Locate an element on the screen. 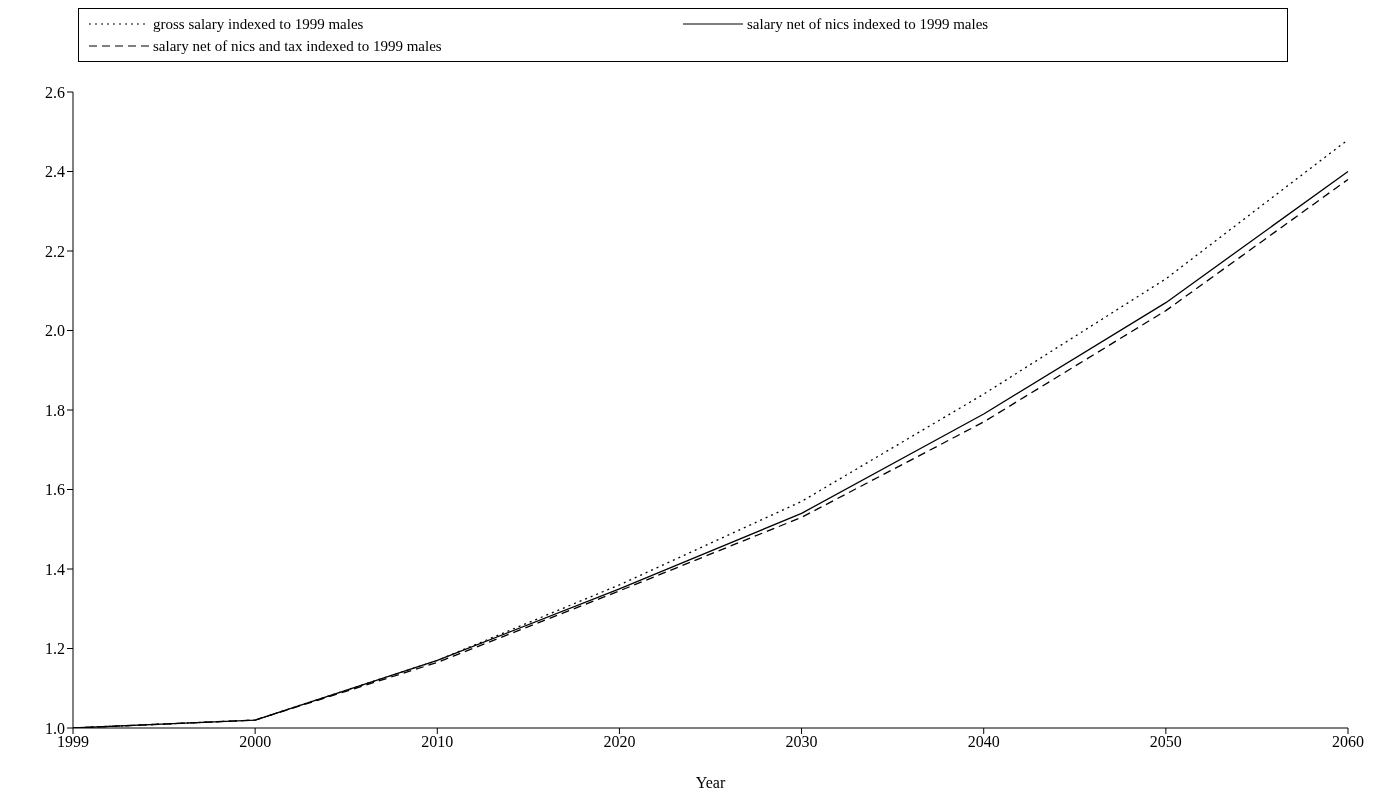 Image resolution: width=1377 pixels, height=810 pixels. x-tick-label: 2050 is located at coordinates (1165, 742).